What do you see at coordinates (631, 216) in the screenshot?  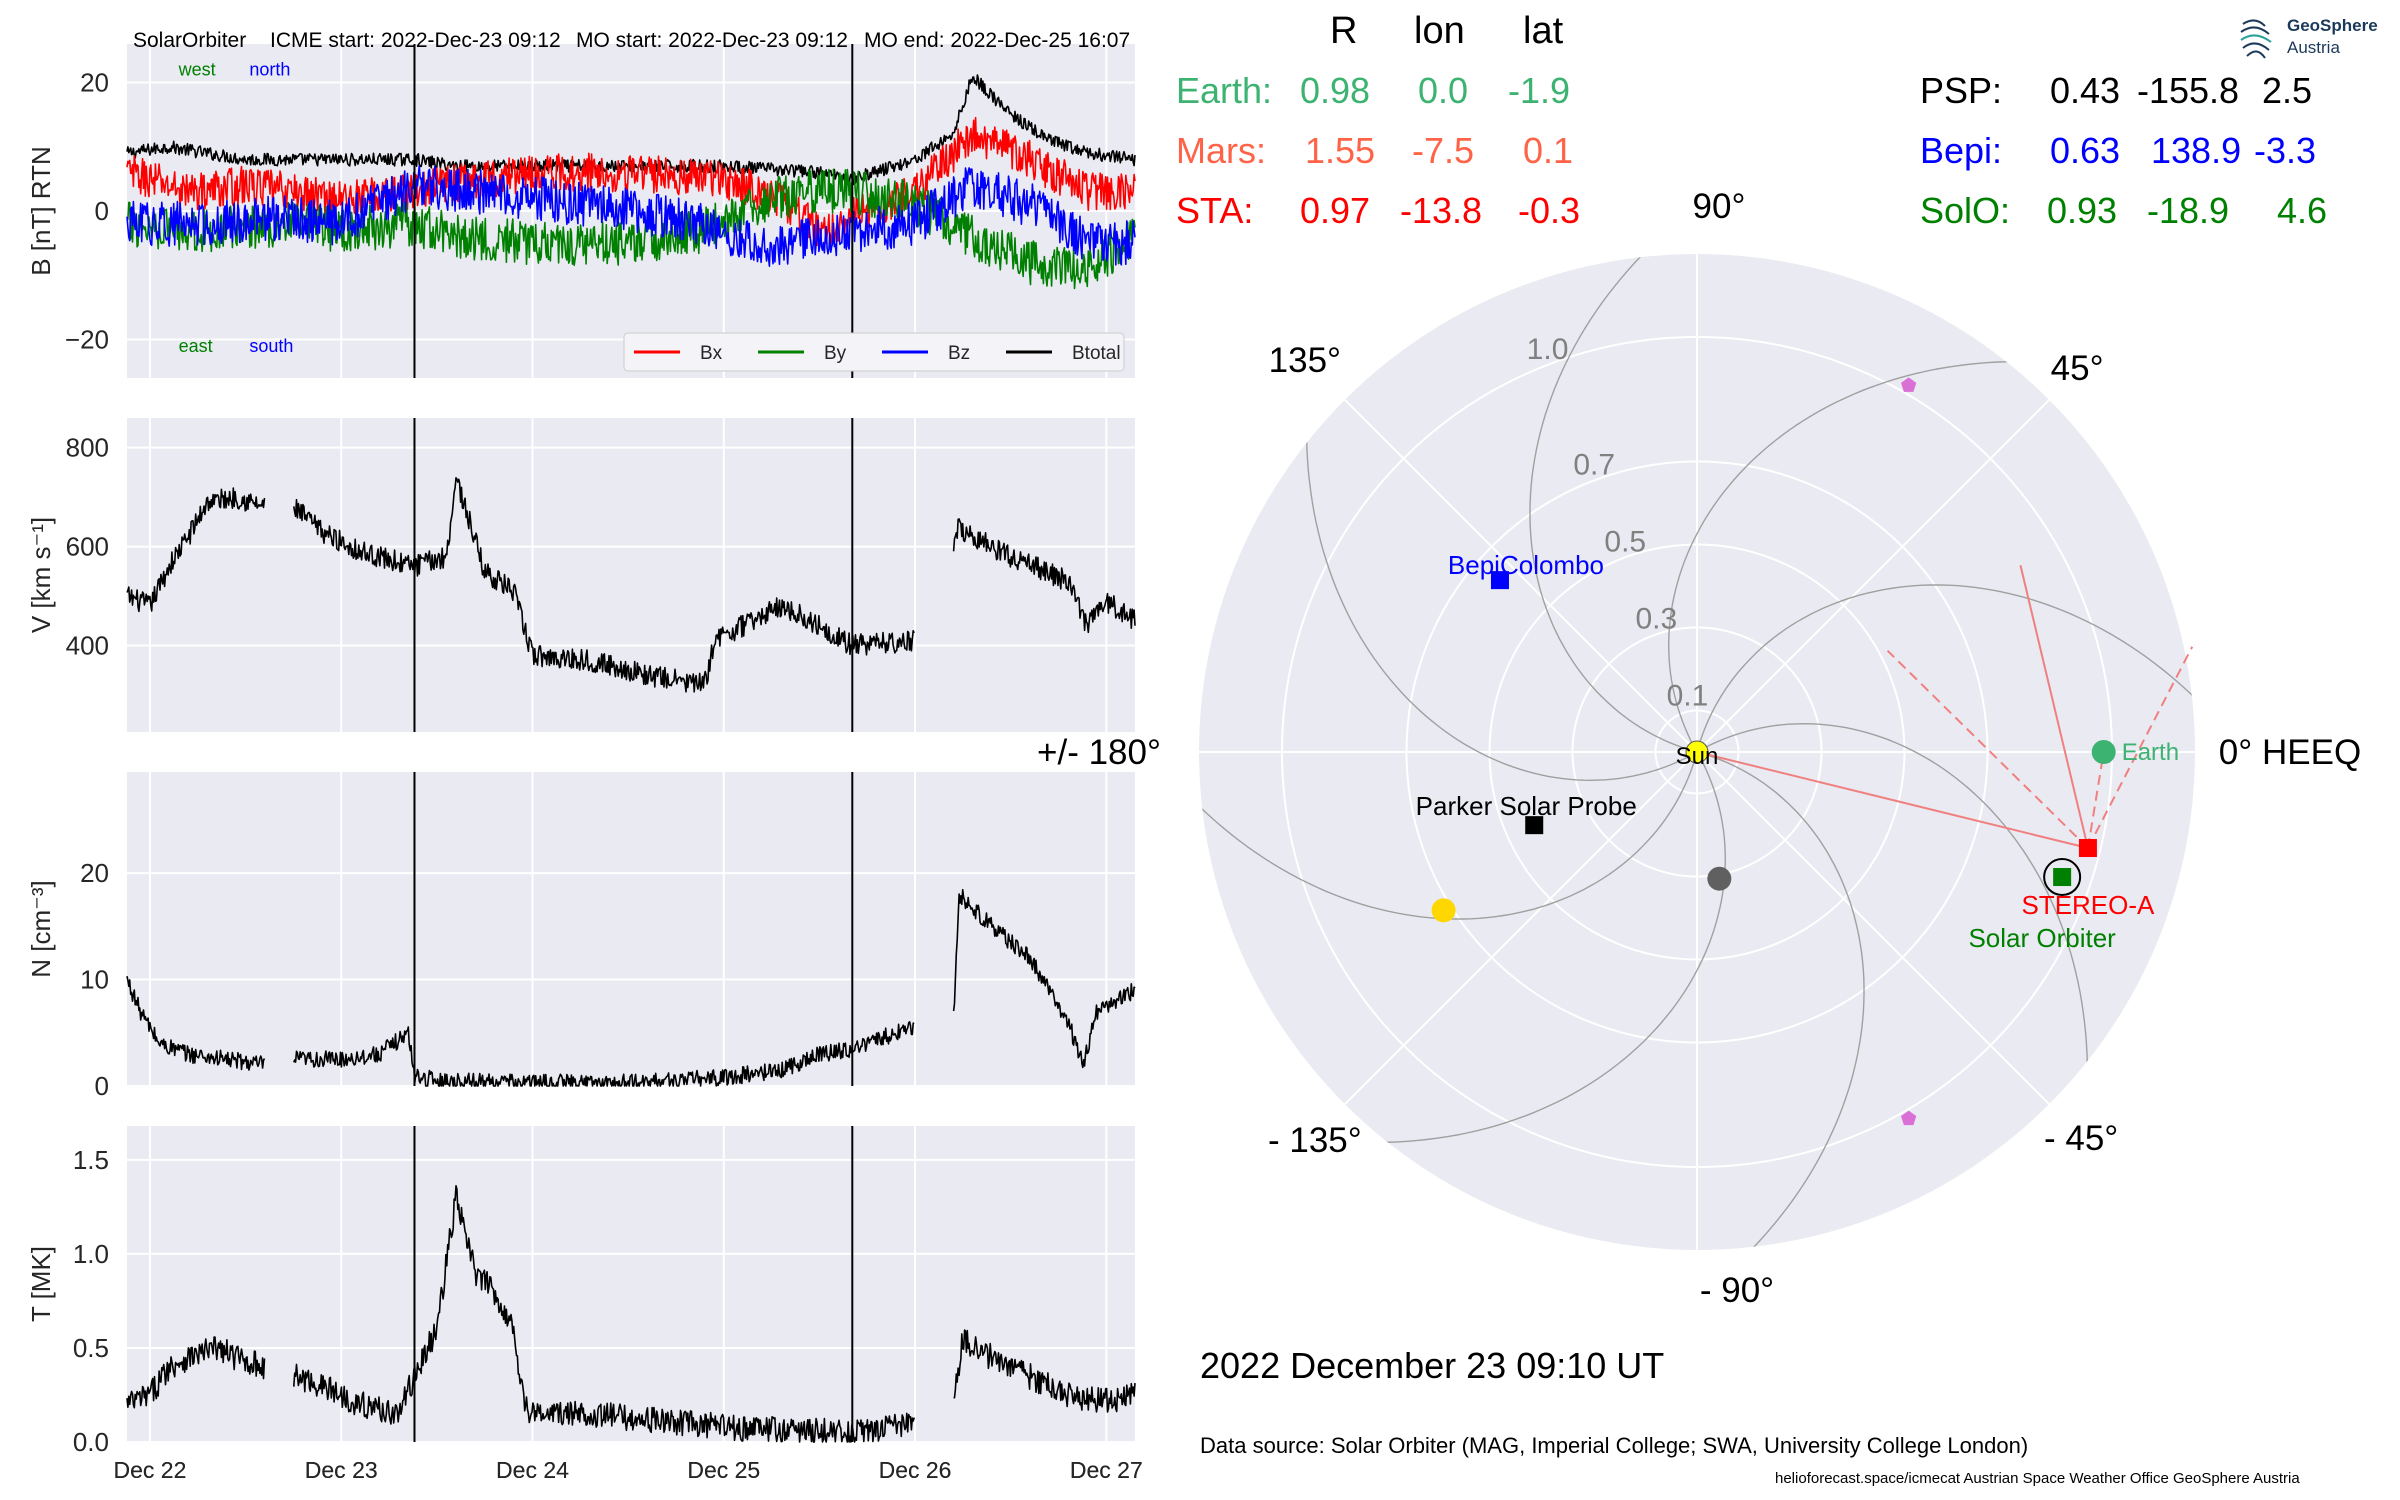 I see `series-bz-line` at bounding box center [631, 216].